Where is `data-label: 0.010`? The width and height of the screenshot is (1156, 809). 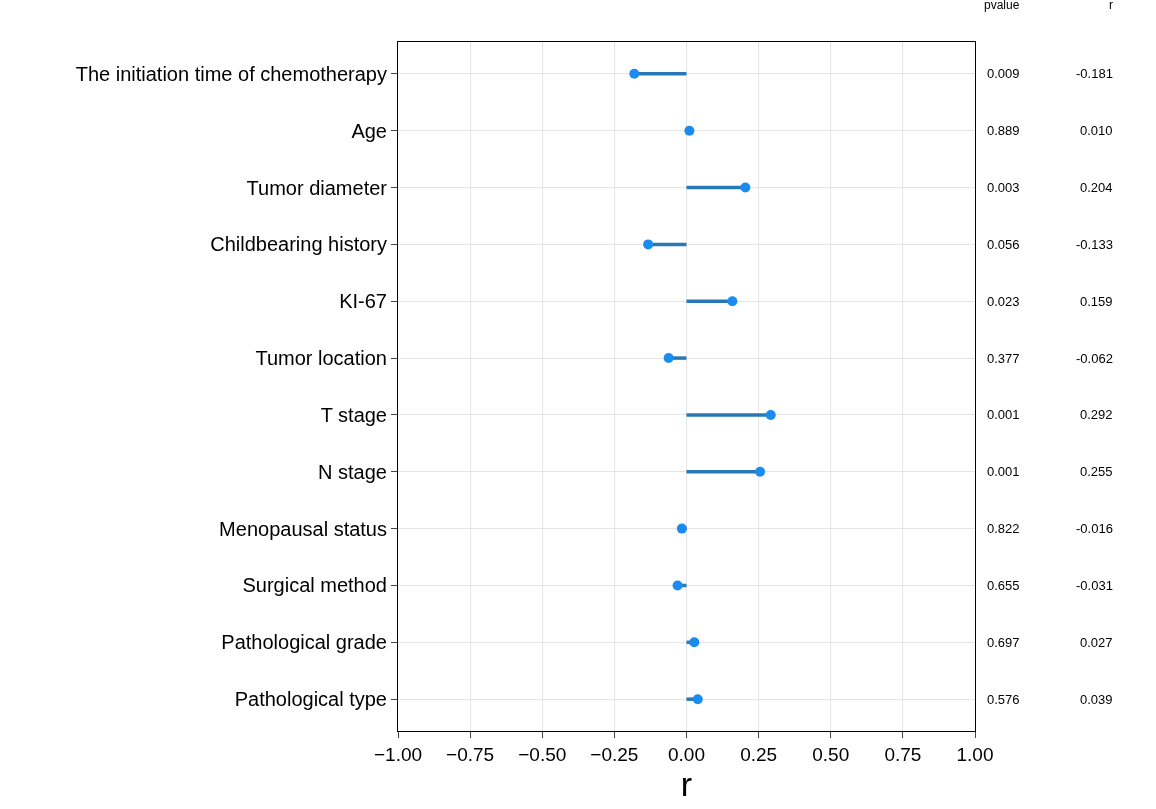
data-label: 0.010 is located at coordinates (1096, 130).